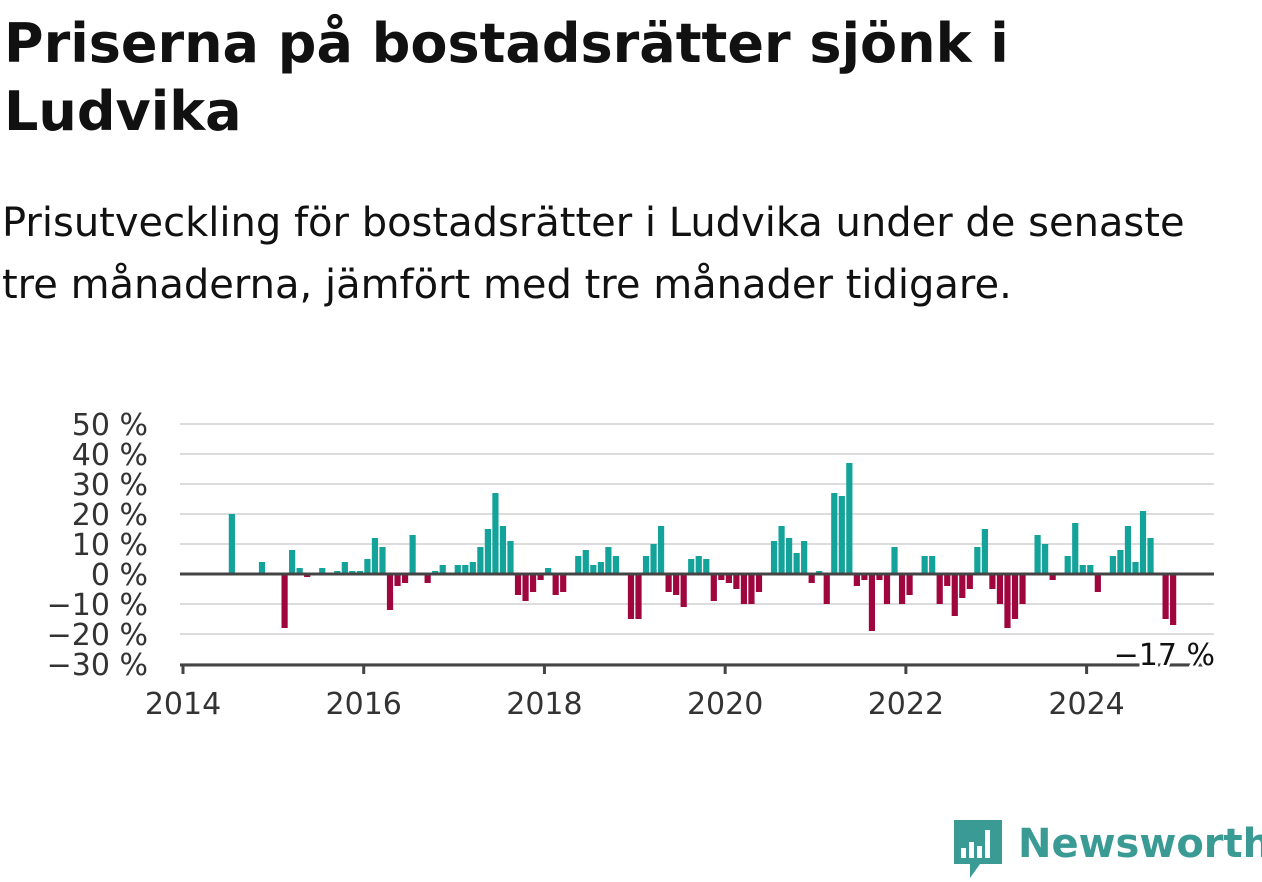 This screenshot has height=882, width=1262. What do you see at coordinates (97, 605) in the screenshot?
I see `y-tick-label: −10 %` at bounding box center [97, 605].